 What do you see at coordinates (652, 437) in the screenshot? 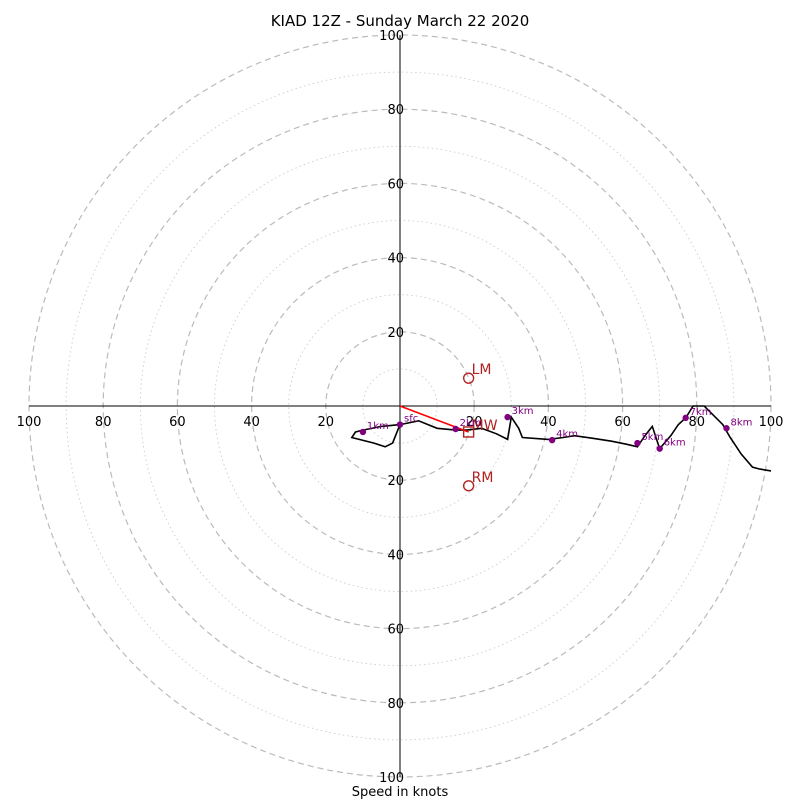
I see `height-marker-label: 5km` at bounding box center [652, 437].